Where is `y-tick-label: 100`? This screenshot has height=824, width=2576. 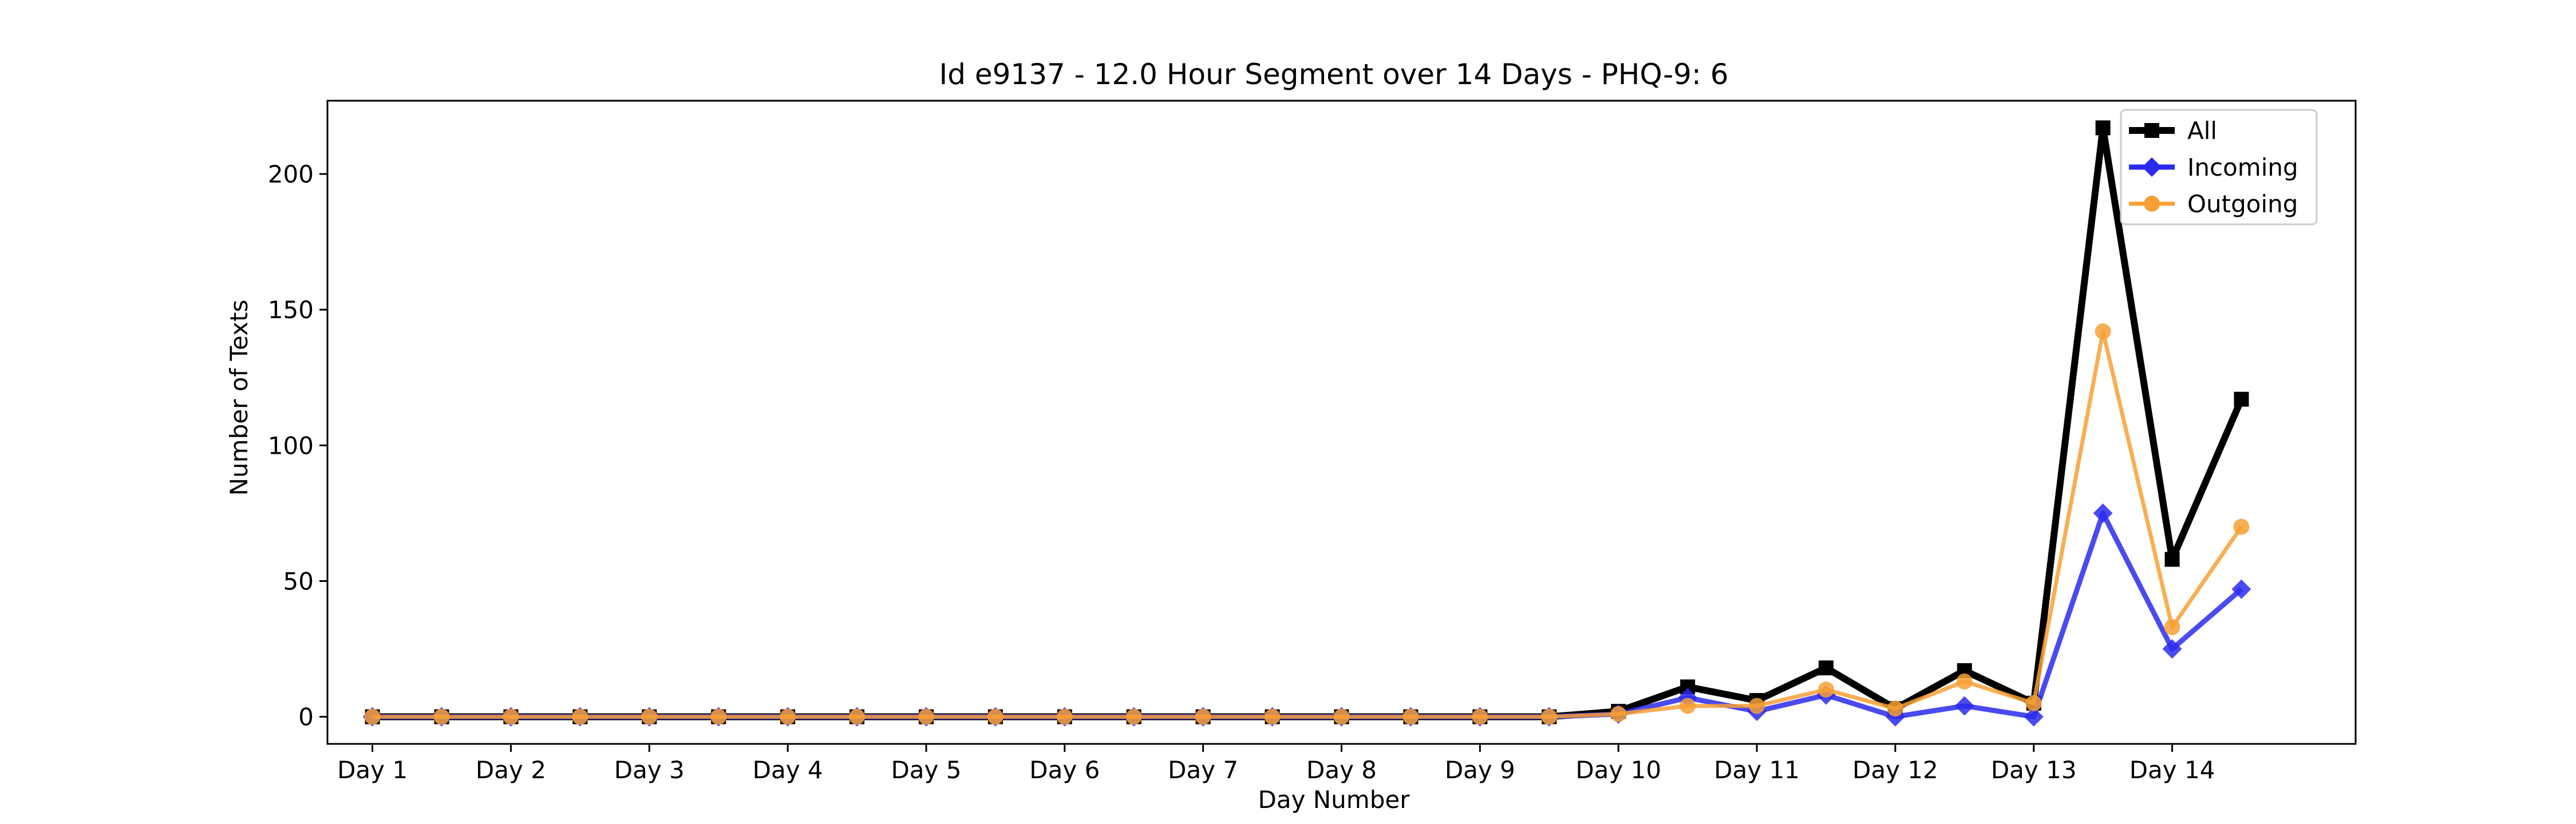
y-tick-label: 100 is located at coordinates (291, 445).